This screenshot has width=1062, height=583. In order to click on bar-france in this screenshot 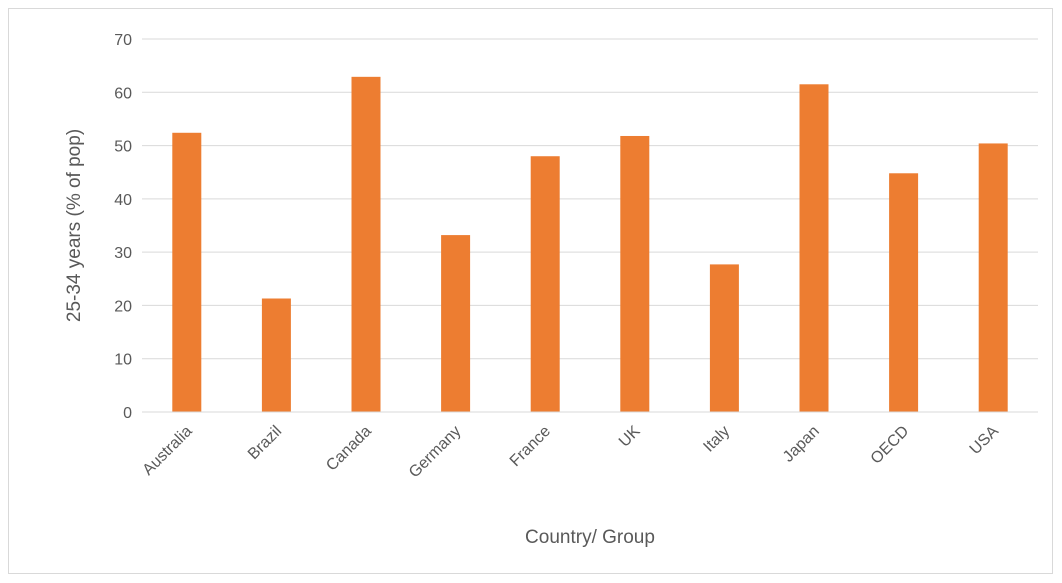, I will do `click(545, 284)`.